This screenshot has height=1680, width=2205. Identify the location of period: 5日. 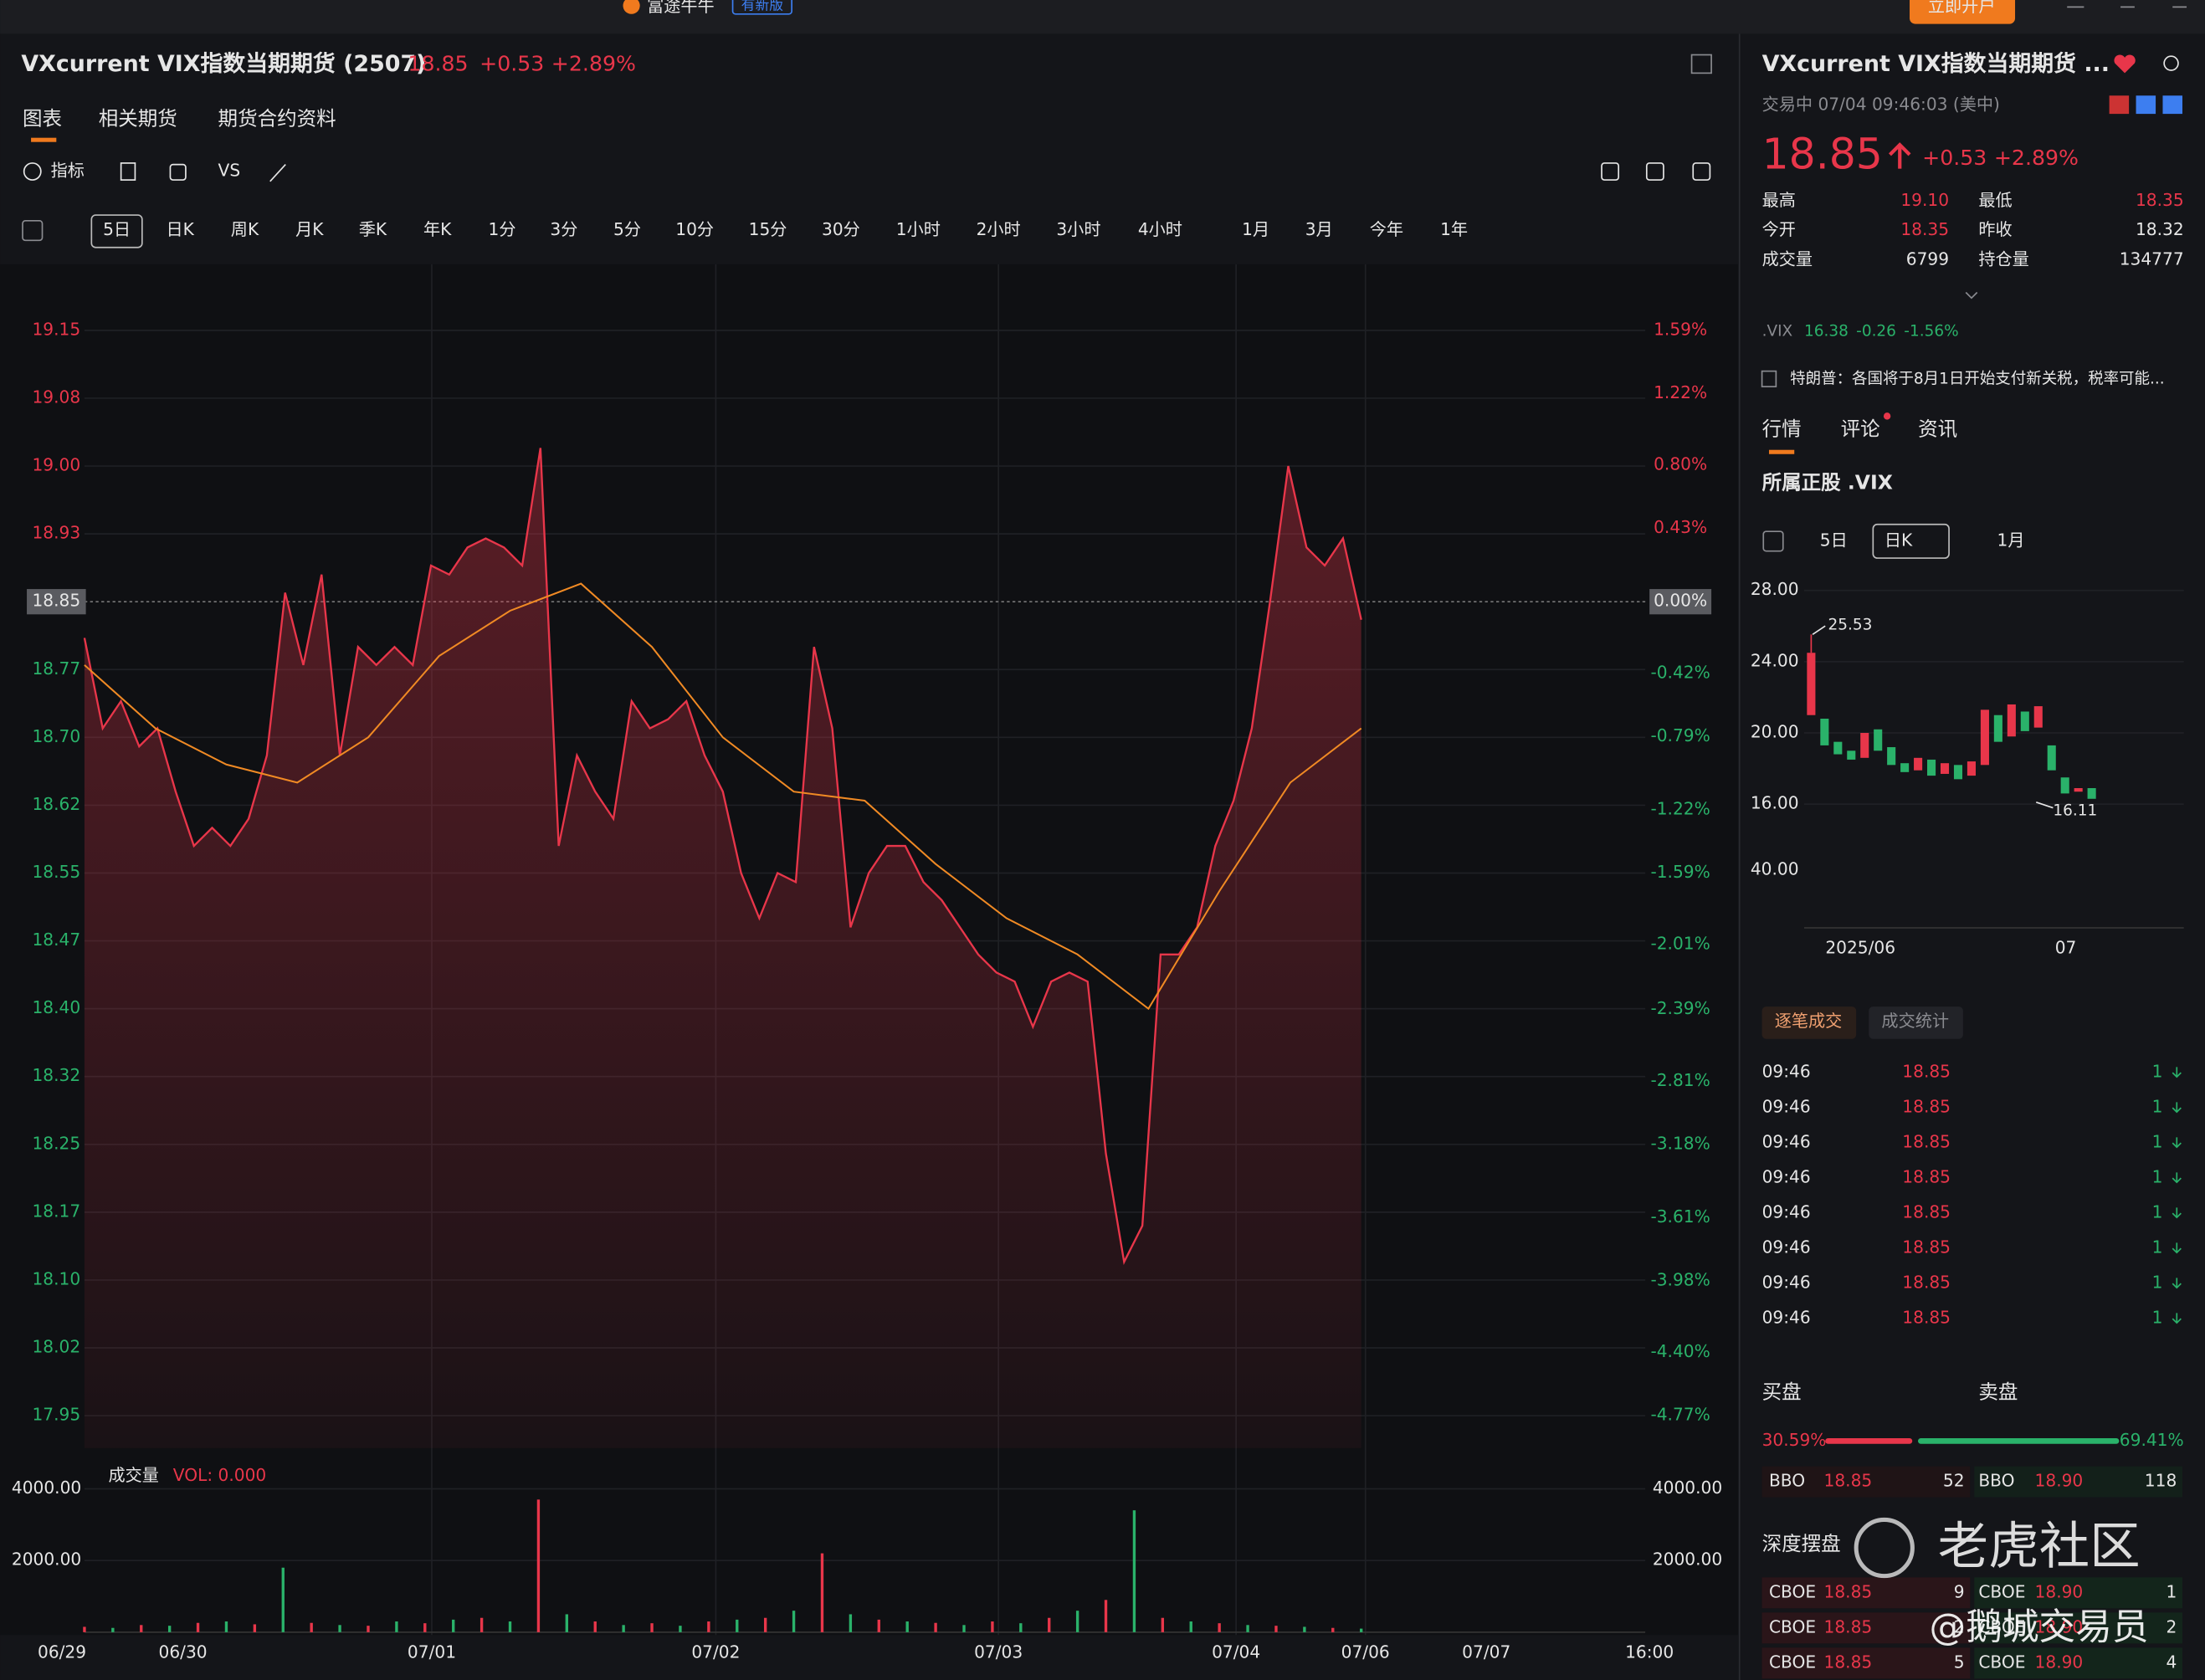
(117, 229).